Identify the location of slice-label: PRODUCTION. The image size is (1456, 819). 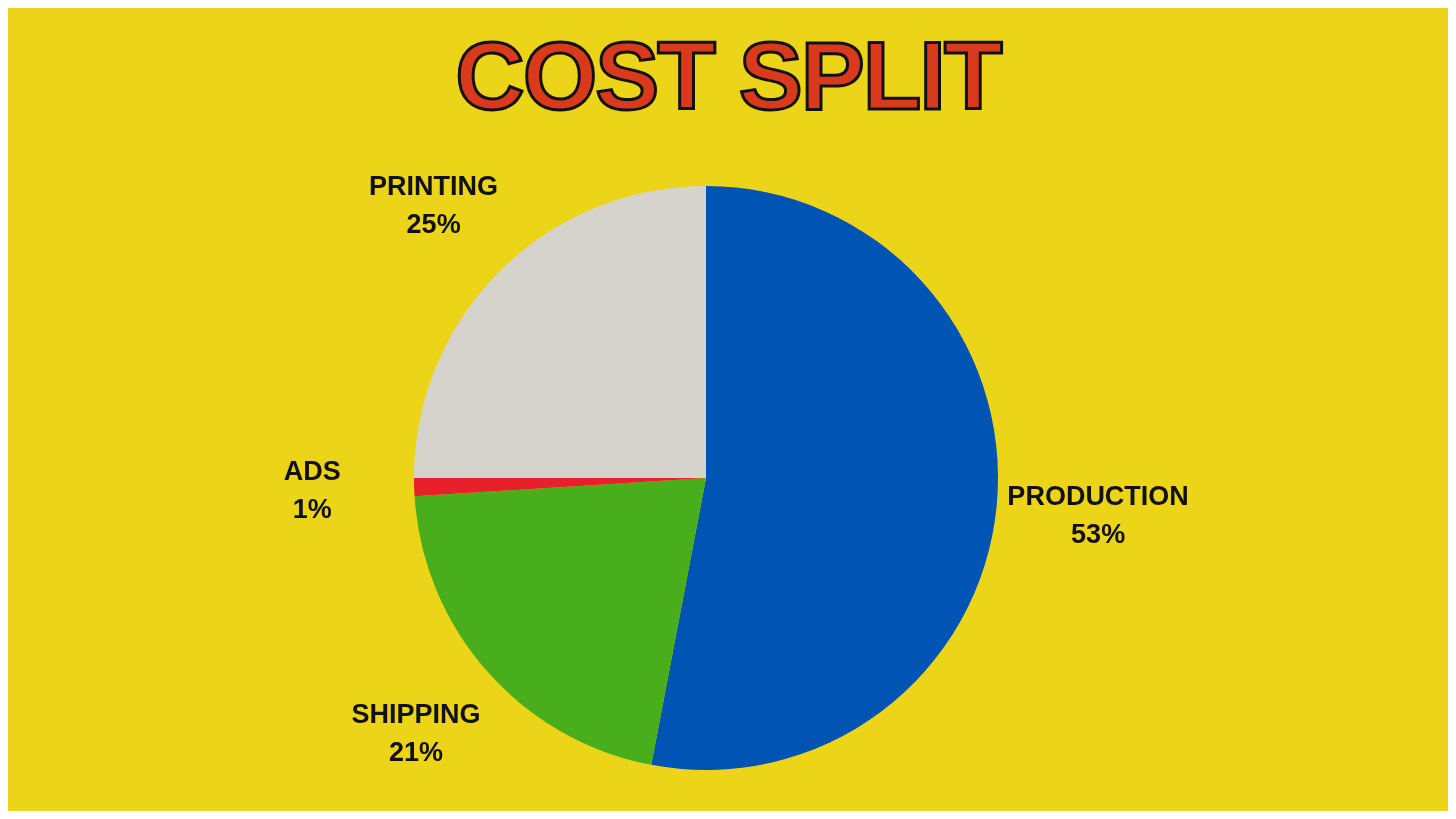
(1098, 495).